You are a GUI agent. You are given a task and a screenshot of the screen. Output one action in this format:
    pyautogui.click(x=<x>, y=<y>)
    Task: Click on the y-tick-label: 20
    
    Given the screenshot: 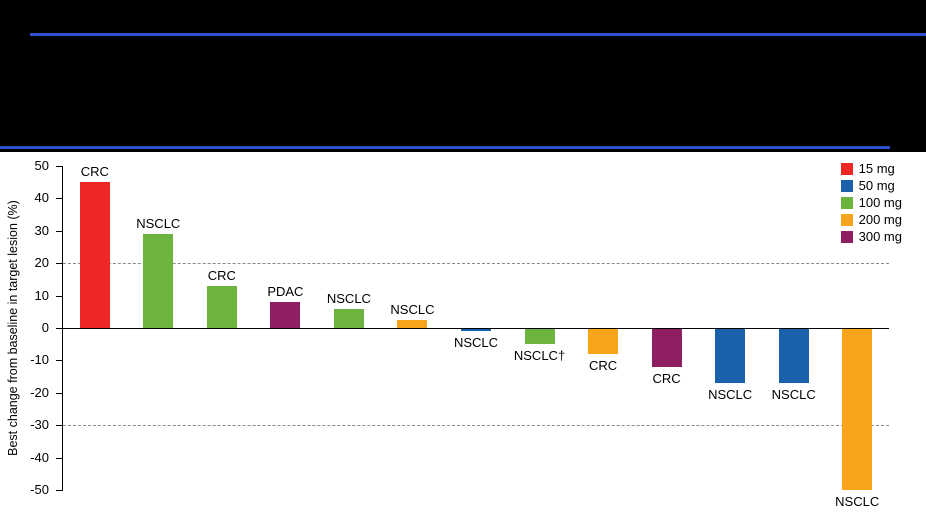 What is the action you would take?
    pyautogui.click(x=41, y=263)
    